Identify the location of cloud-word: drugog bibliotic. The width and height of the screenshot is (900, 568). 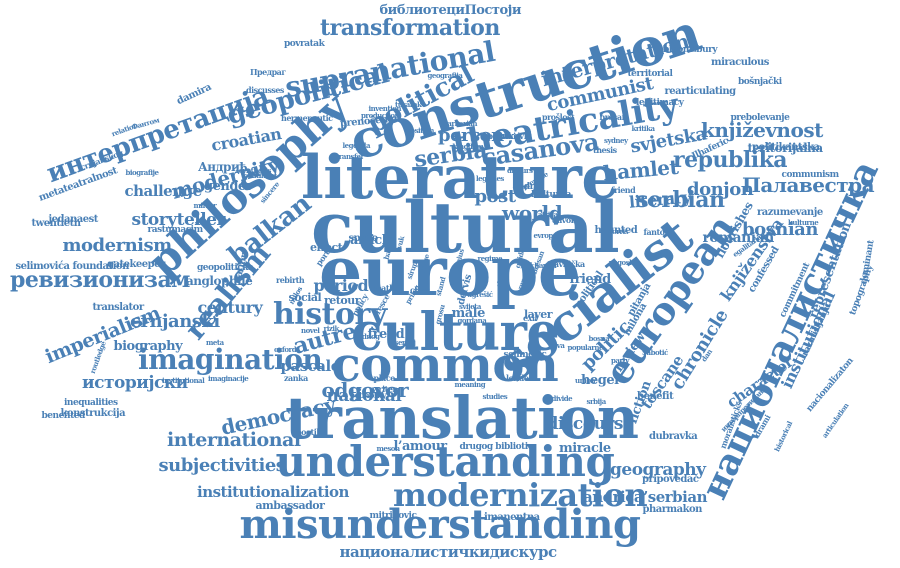
(496, 446).